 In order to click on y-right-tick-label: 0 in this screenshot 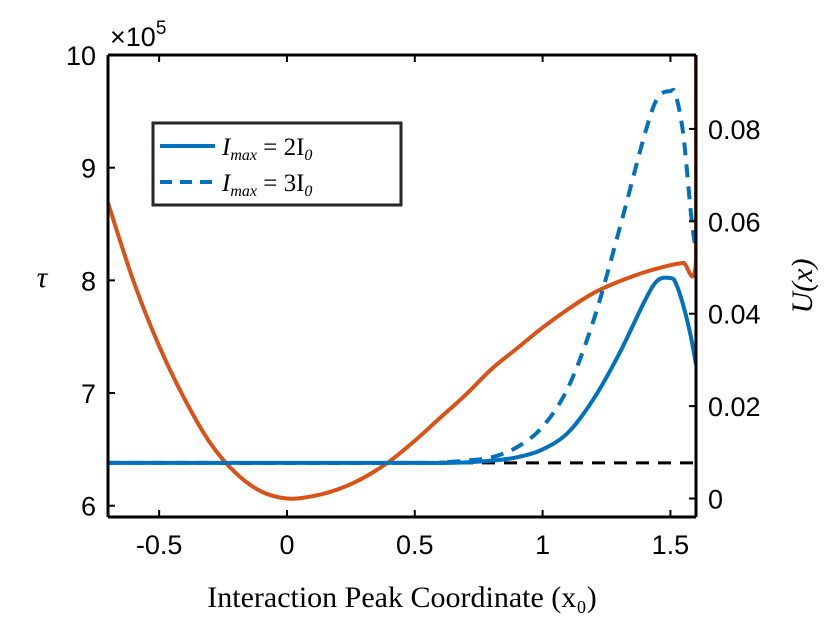, I will do `click(715, 500)`.